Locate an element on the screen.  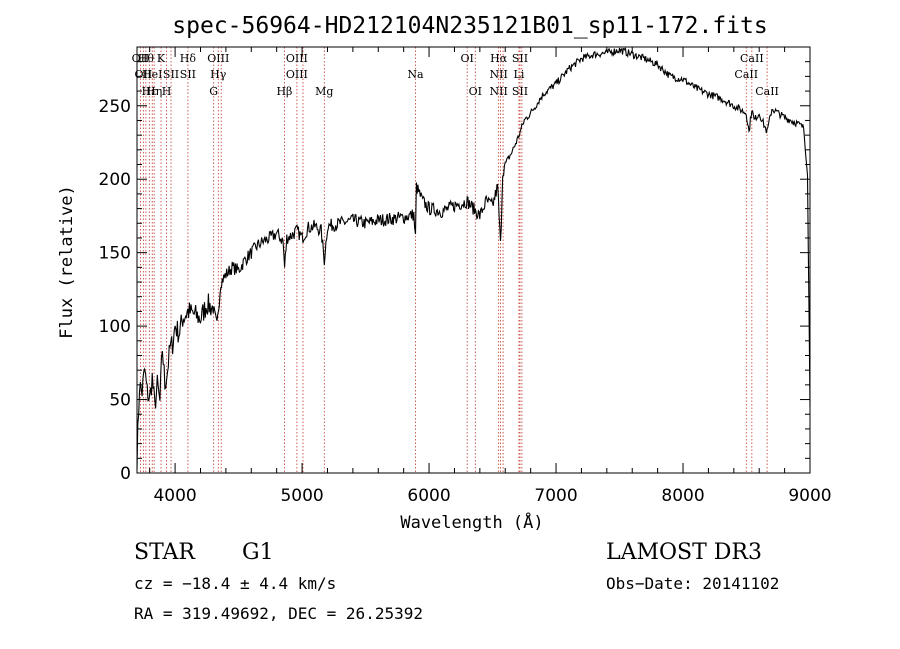
survey-name: LAMOST DR3 is located at coordinates (684, 552).